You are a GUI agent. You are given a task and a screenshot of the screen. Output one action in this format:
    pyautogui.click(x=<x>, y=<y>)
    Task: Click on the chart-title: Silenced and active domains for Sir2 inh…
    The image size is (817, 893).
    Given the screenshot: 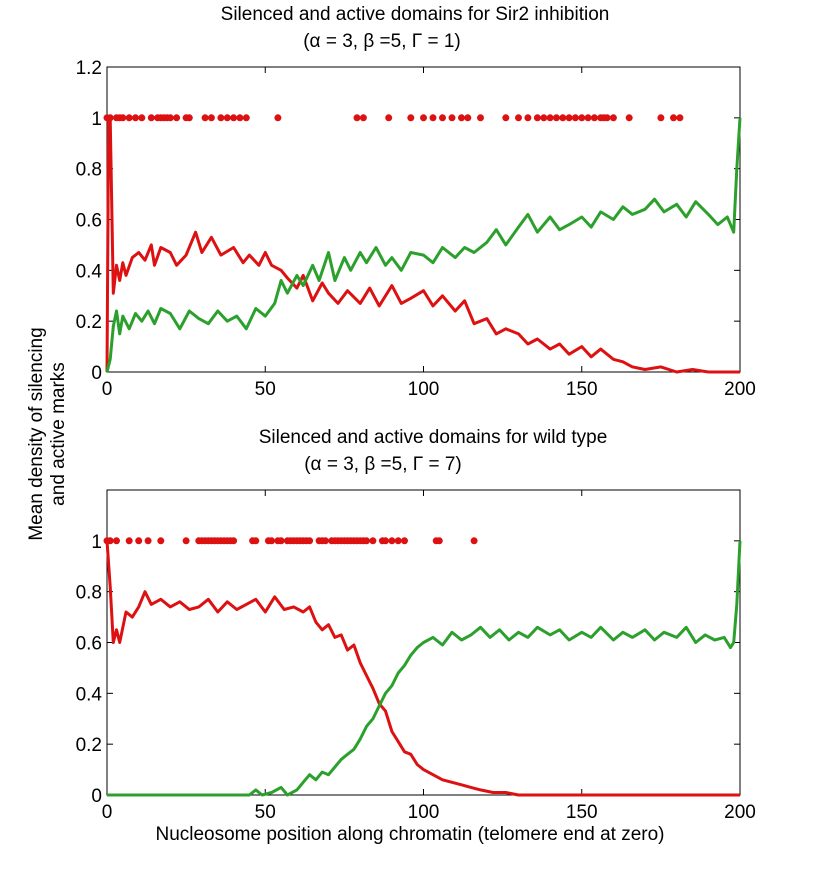 What is the action you would take?
    pyautogui.click(x=415, y=14)
    